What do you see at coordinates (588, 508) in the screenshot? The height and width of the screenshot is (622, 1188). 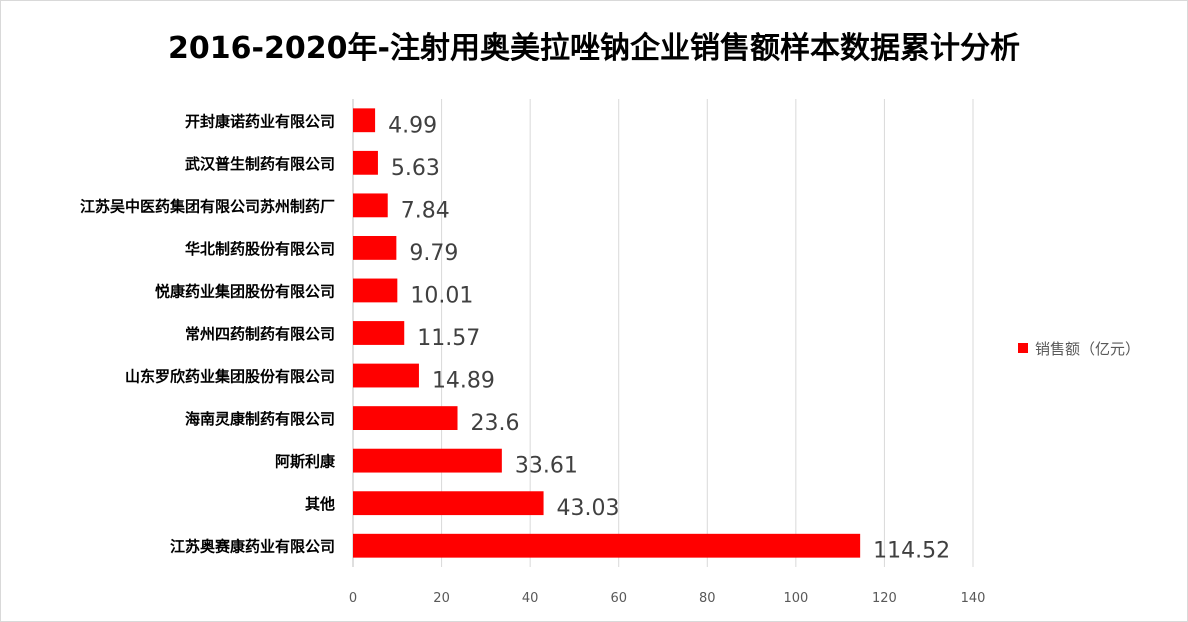 I see `data-label: 43.03` at bounding box center [588, 508].